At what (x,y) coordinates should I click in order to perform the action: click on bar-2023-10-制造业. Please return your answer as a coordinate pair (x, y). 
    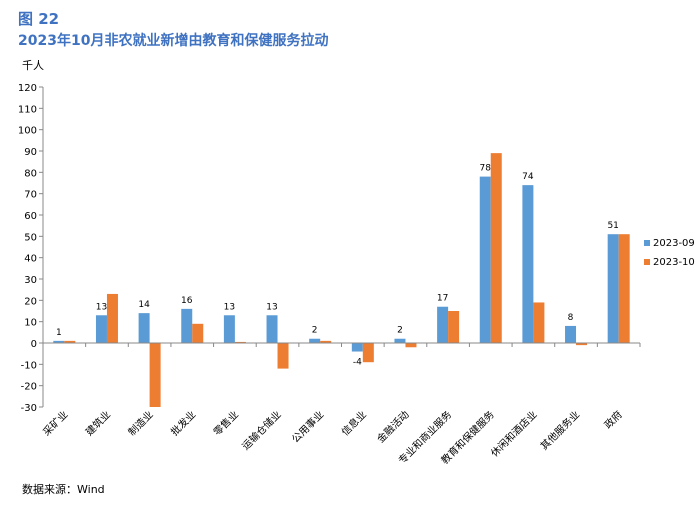
    Looking at the image, I should click on (155, 375).